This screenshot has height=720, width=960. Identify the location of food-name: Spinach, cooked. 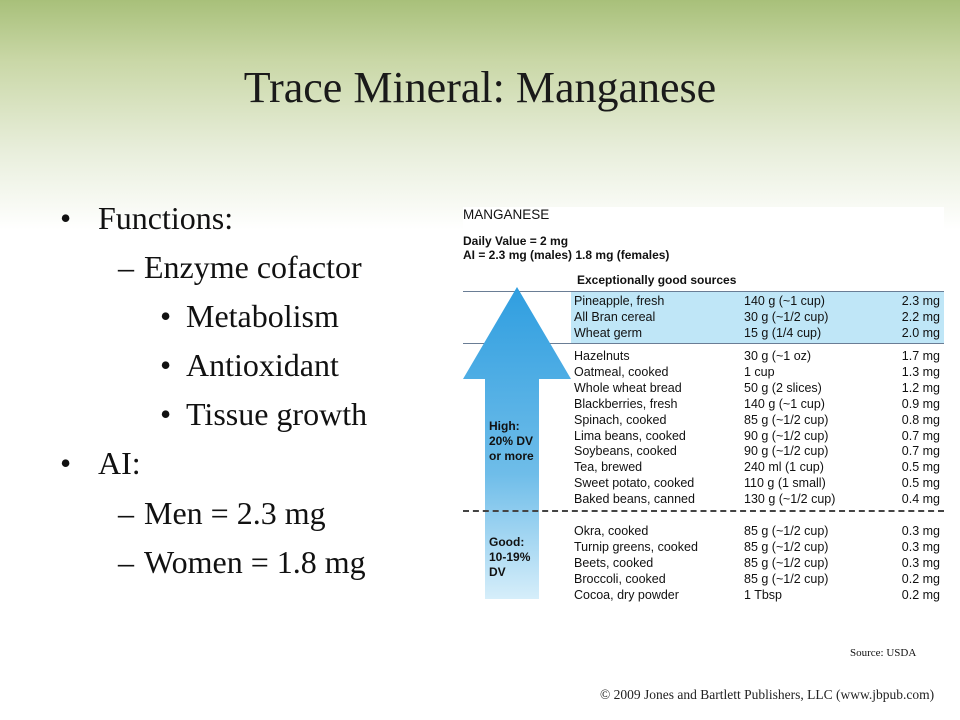
(620, 419).